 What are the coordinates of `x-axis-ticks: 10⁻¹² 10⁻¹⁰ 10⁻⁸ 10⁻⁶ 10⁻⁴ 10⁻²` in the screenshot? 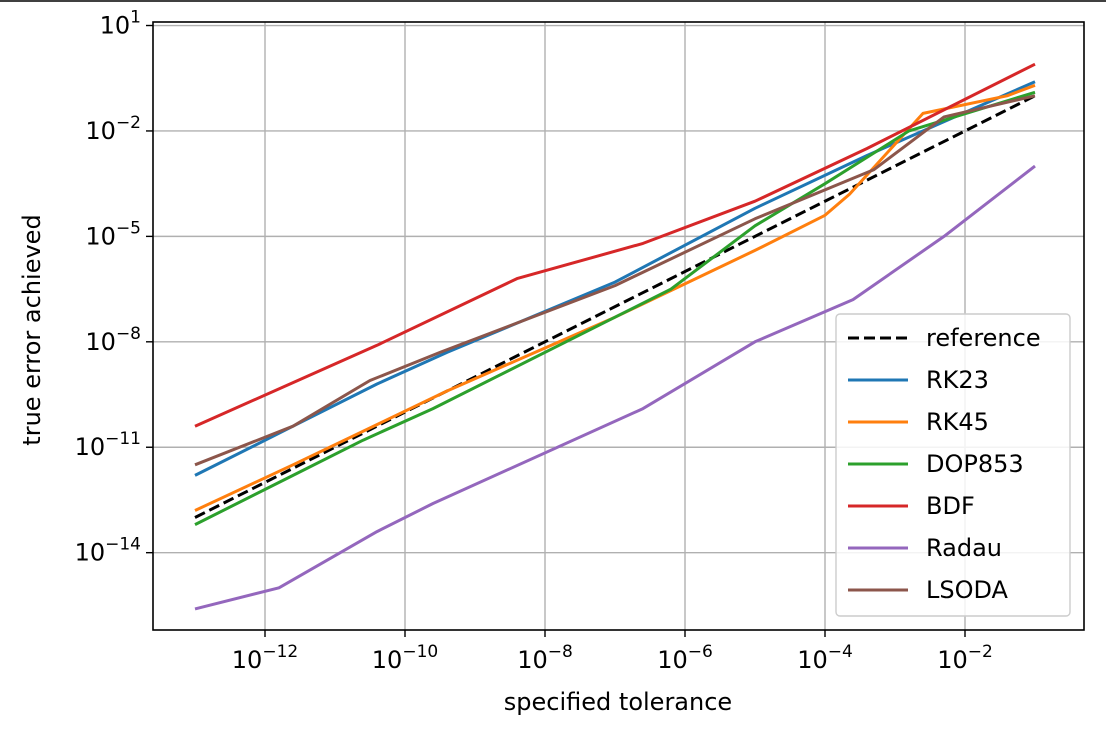 It's located at (612, 652).